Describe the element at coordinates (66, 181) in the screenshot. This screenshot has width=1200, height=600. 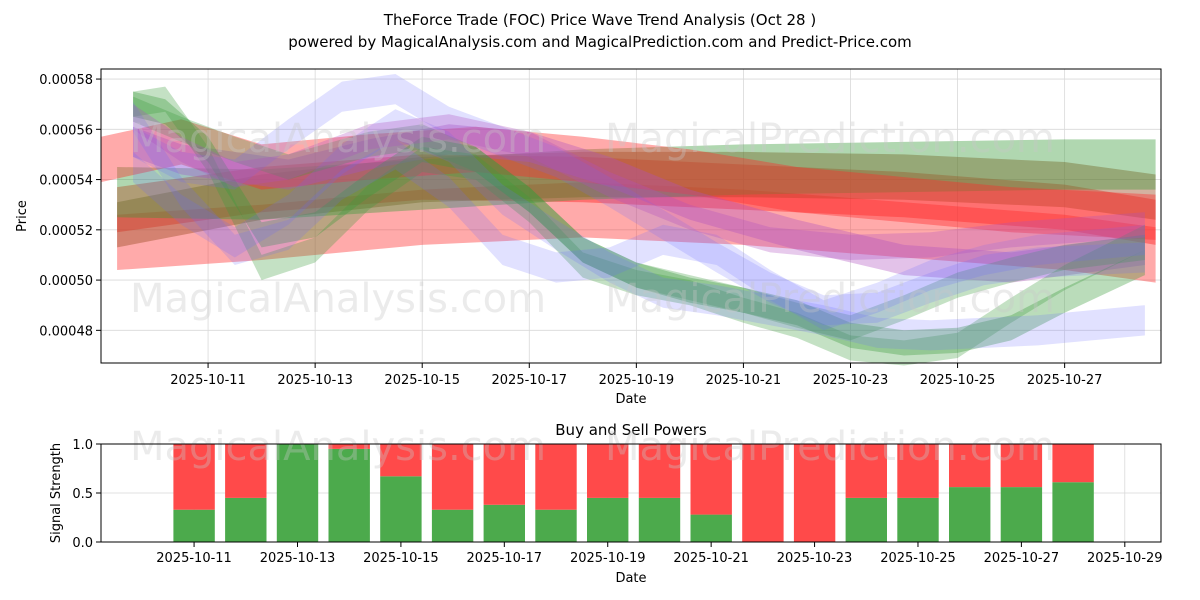
I see `y-tick-label: 0.00054` at that location.